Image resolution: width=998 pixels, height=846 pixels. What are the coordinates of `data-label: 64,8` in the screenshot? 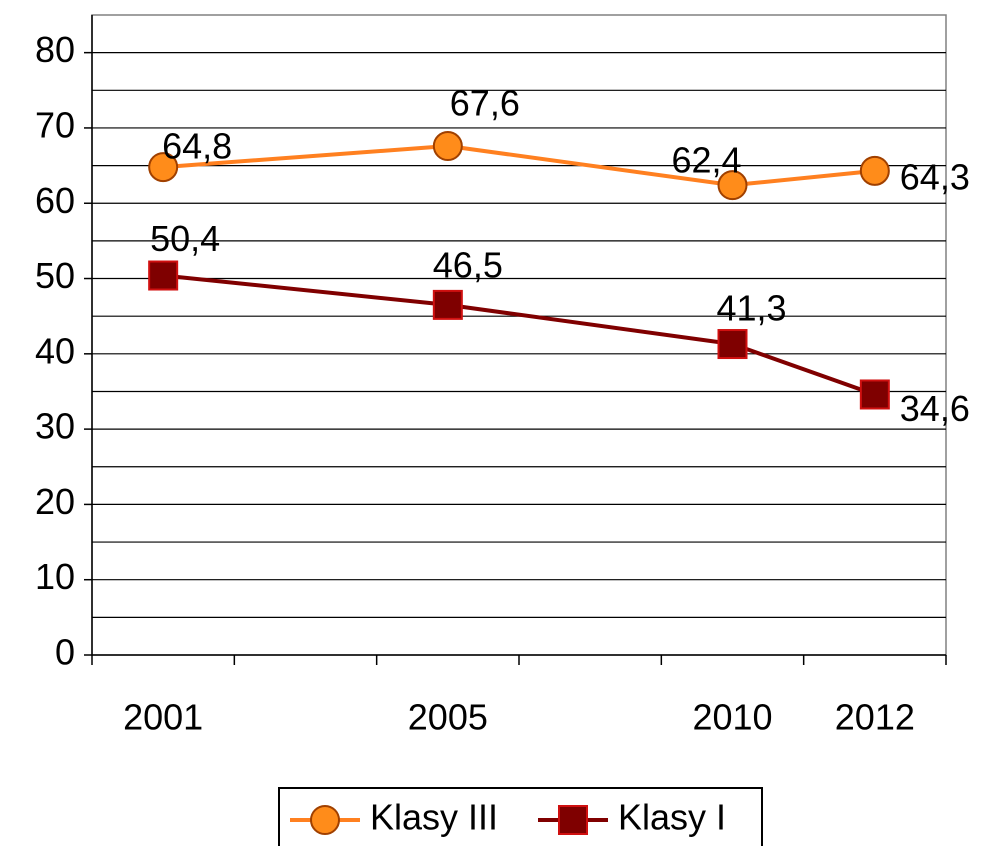 It's located at (197, 146).